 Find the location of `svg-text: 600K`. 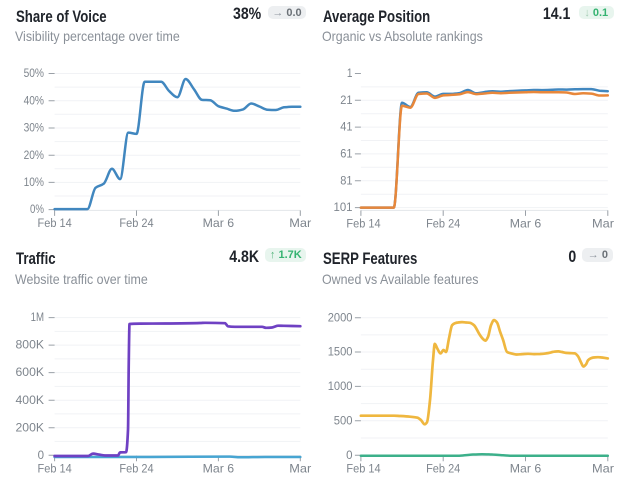

svg-text: 600K is located at coordinates (30, 372).